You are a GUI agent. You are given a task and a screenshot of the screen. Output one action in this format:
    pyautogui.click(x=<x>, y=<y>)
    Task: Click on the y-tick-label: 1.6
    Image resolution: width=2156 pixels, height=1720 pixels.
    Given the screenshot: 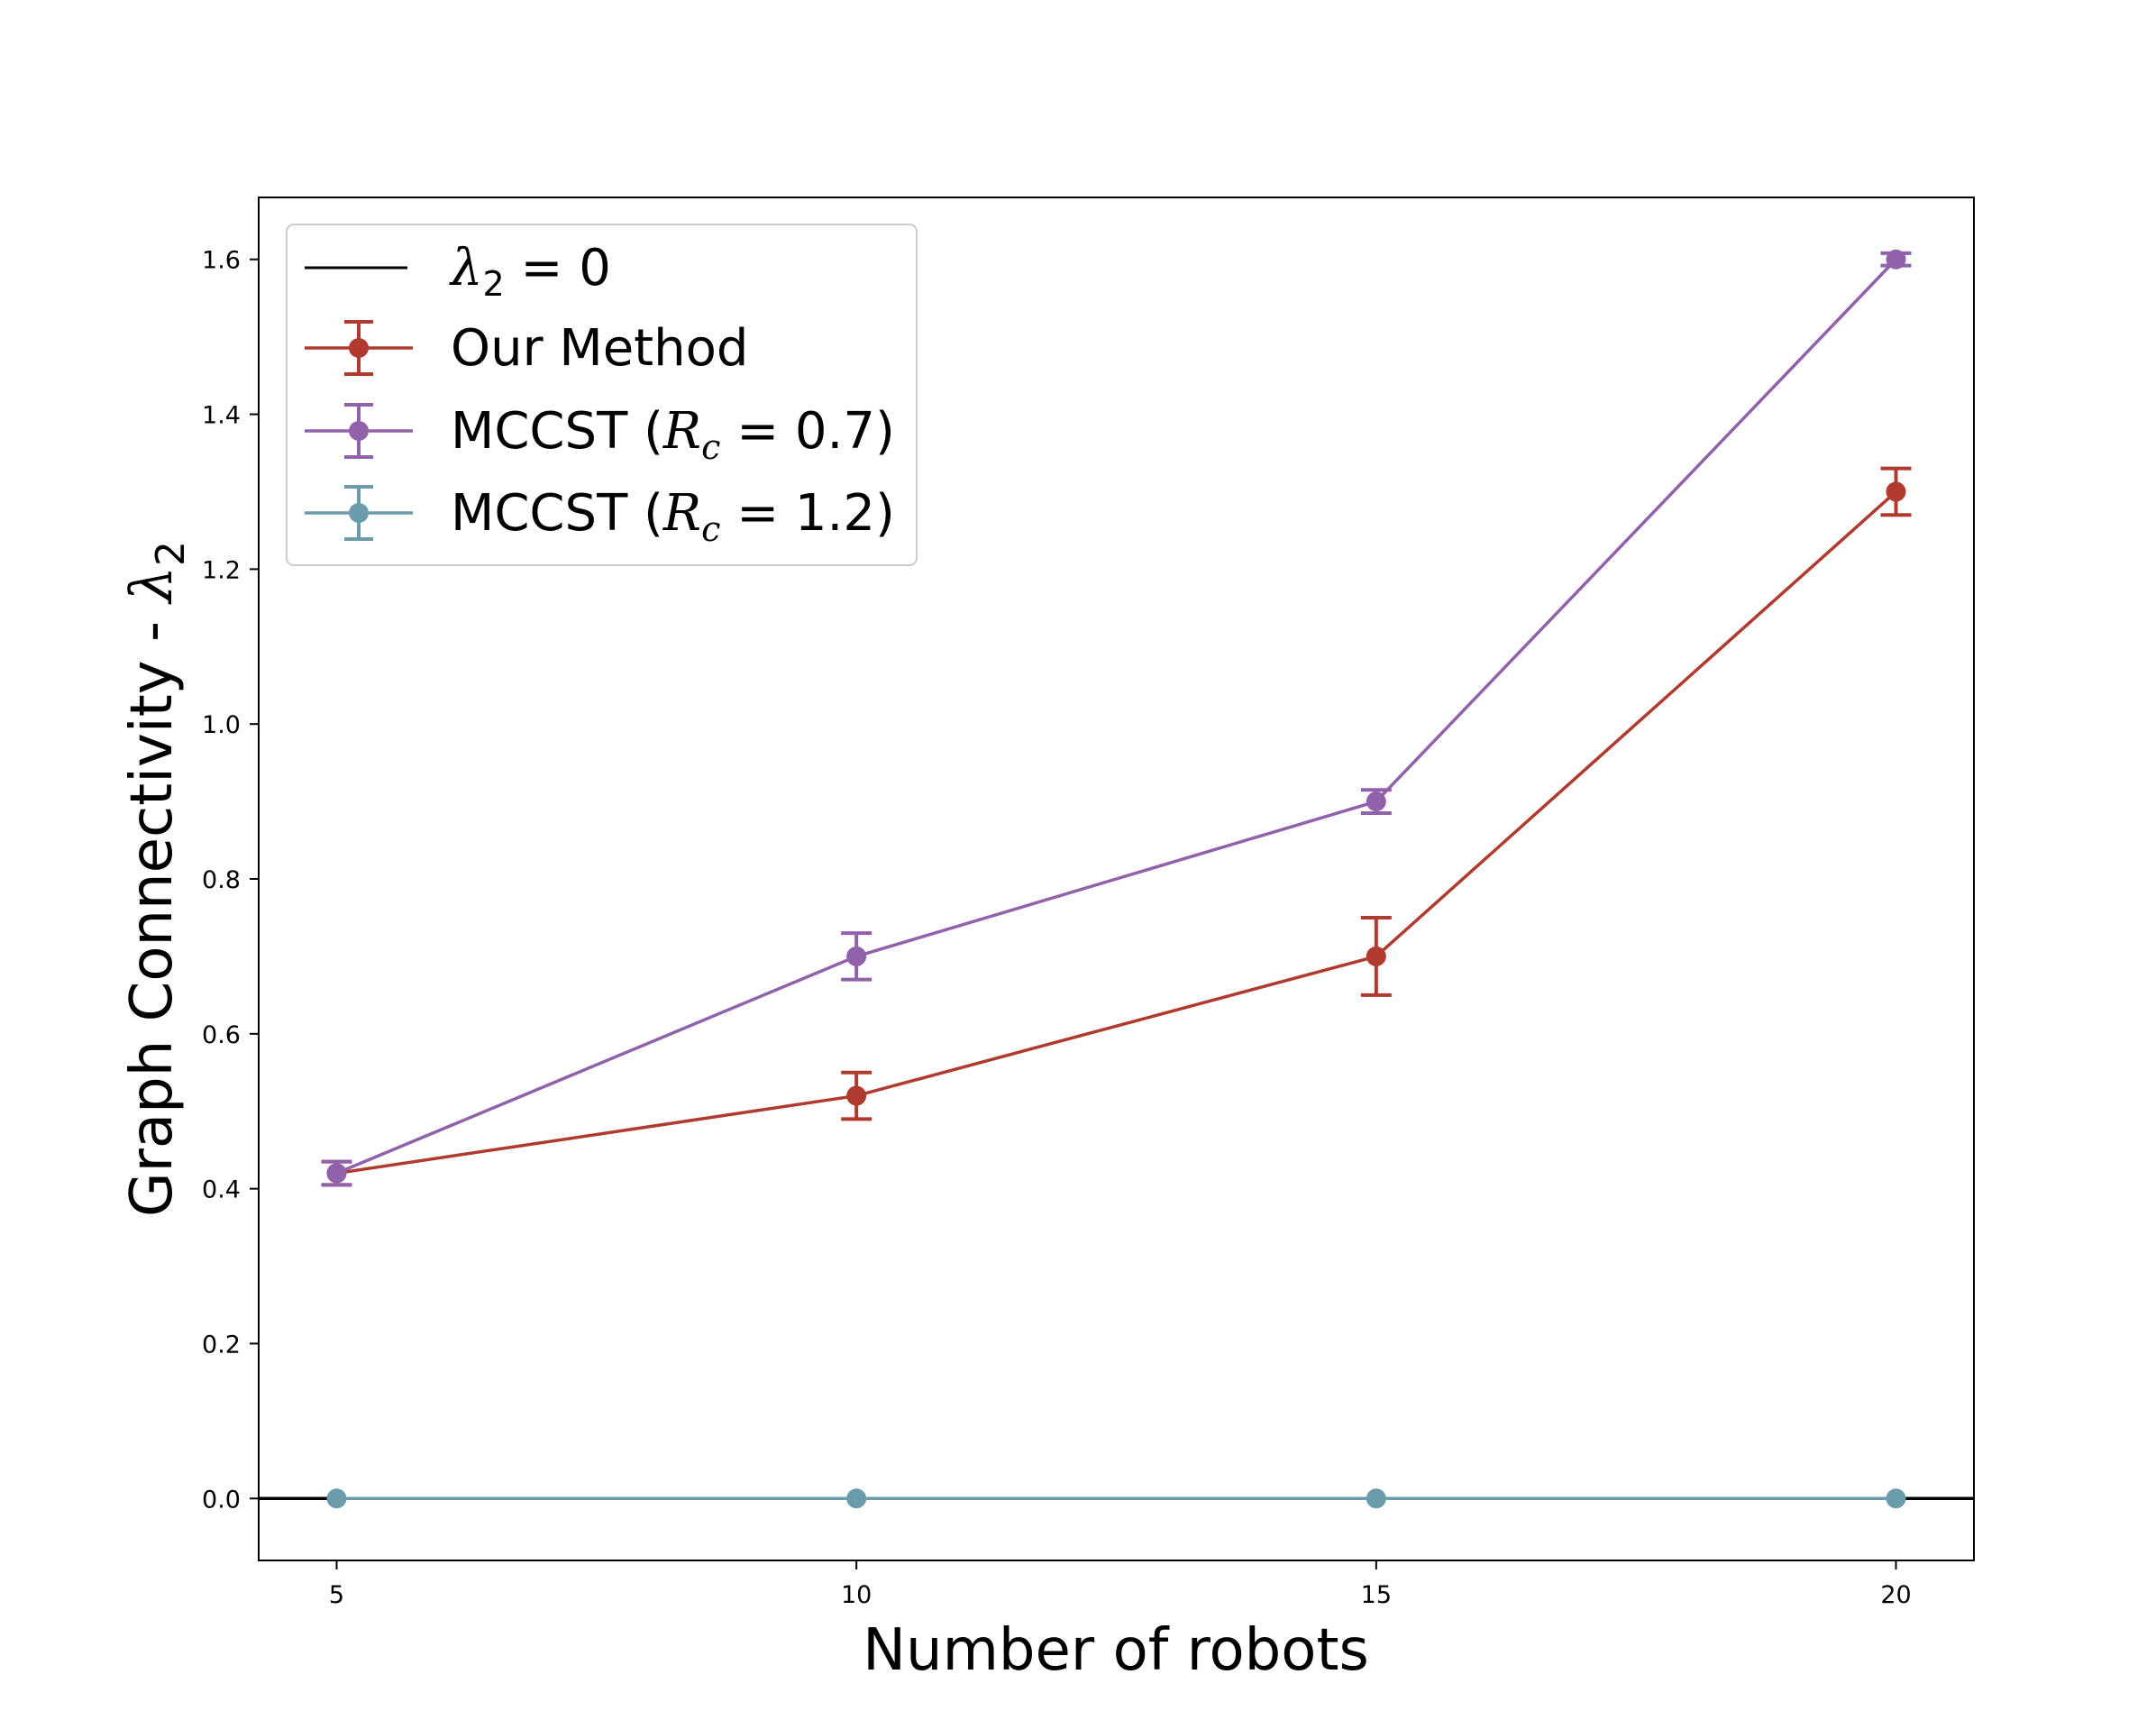 What is the action you would take?
    pyautogui.click(x=221, y=261)
    